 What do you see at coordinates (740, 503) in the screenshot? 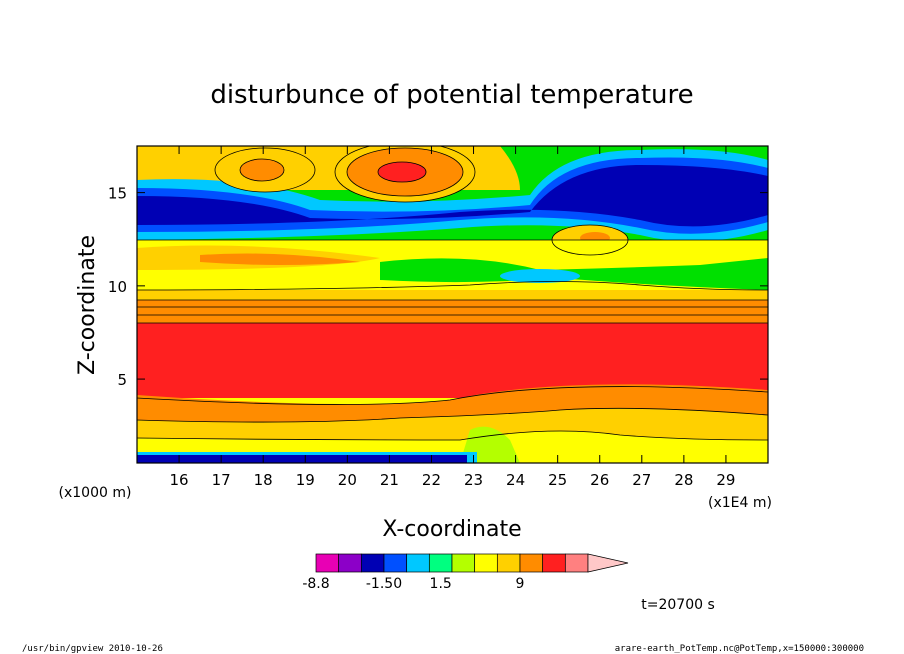
I see `x-unit-label: (x1E4 m)` at bounding box center [740, 503].